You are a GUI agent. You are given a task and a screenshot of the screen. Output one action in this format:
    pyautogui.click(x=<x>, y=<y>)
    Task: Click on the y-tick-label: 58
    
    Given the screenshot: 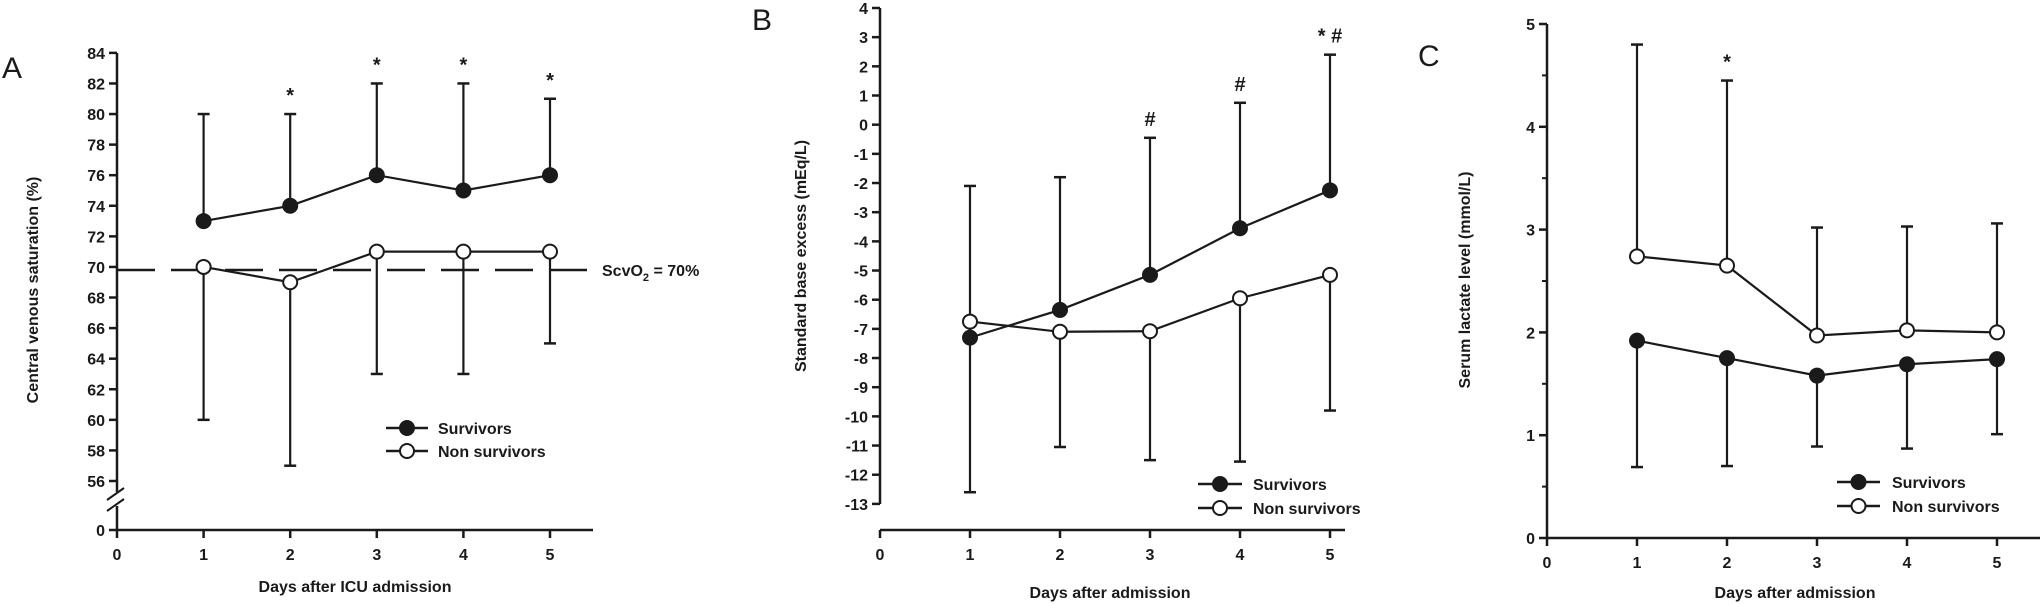 What is the action you would take?
    pyautogui.click(x=96, y=451)
    